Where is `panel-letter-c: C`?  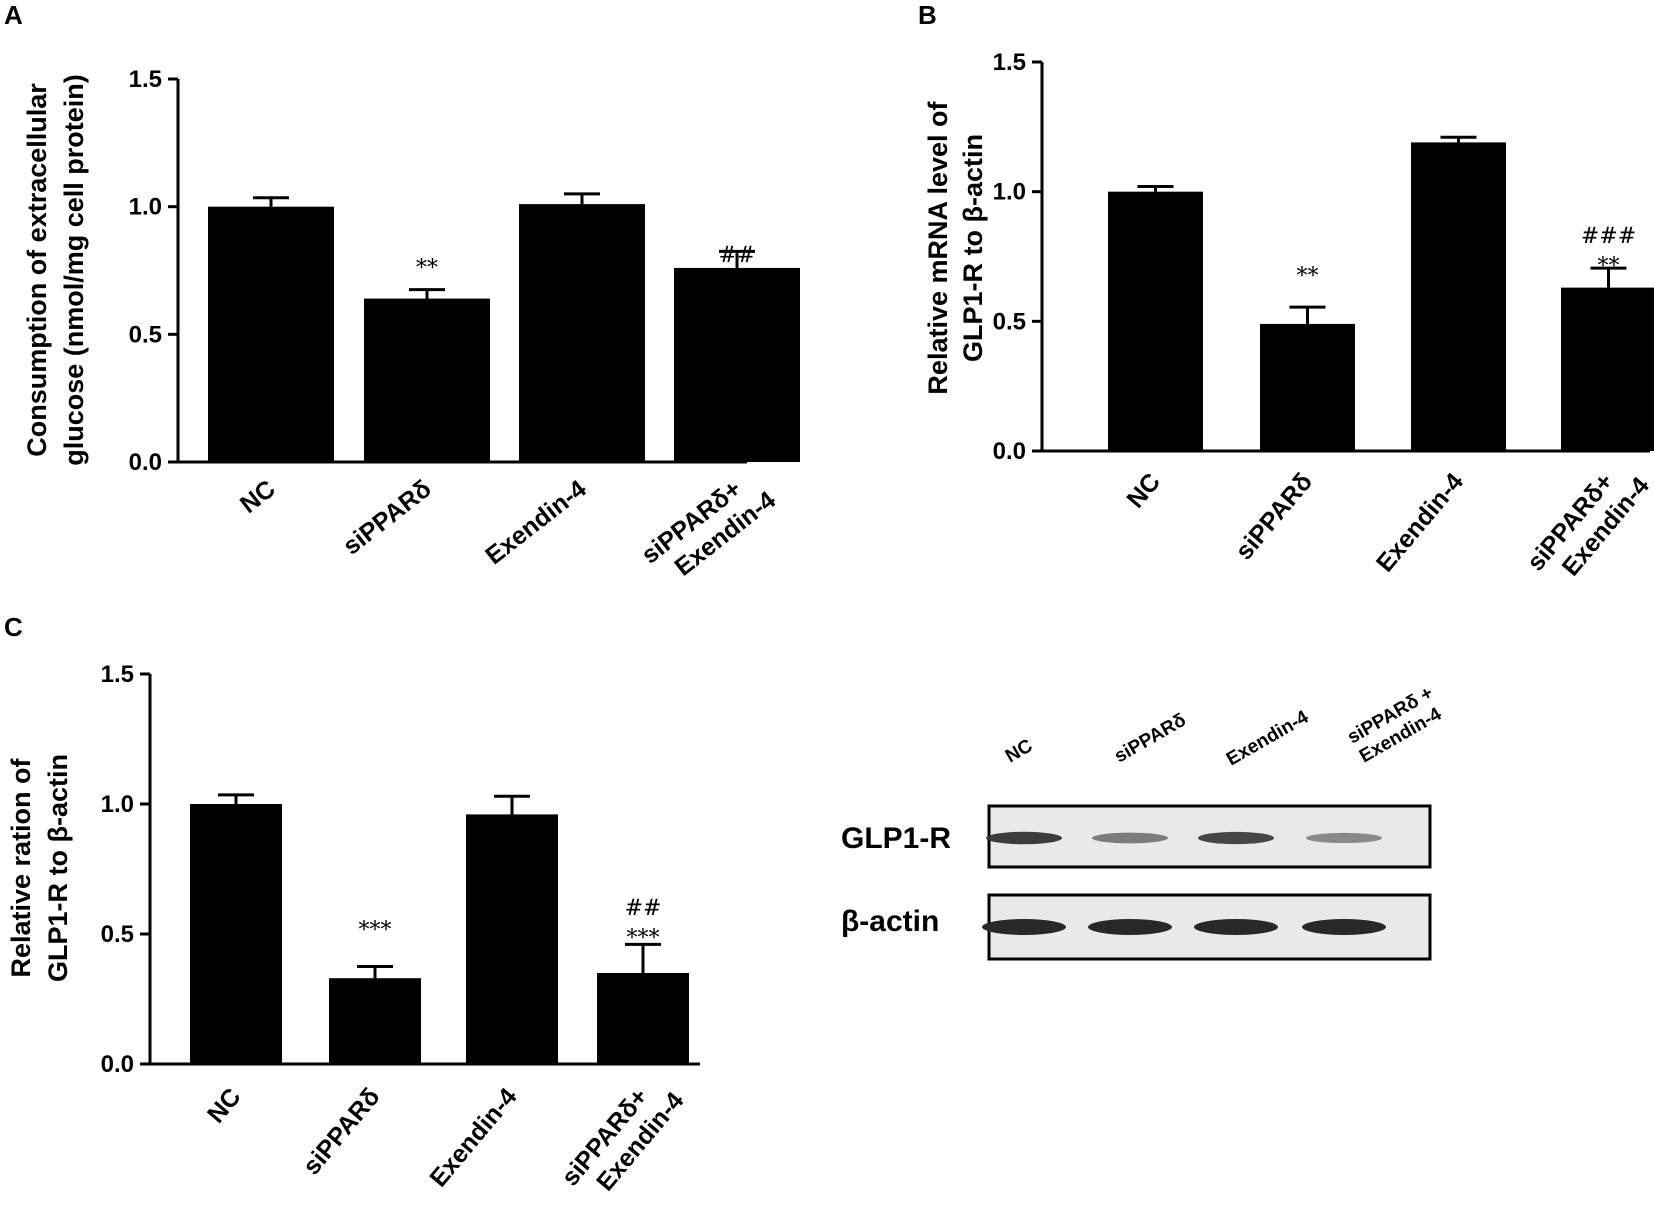 panel-letter-c: C is located at coordinates (13, 627).